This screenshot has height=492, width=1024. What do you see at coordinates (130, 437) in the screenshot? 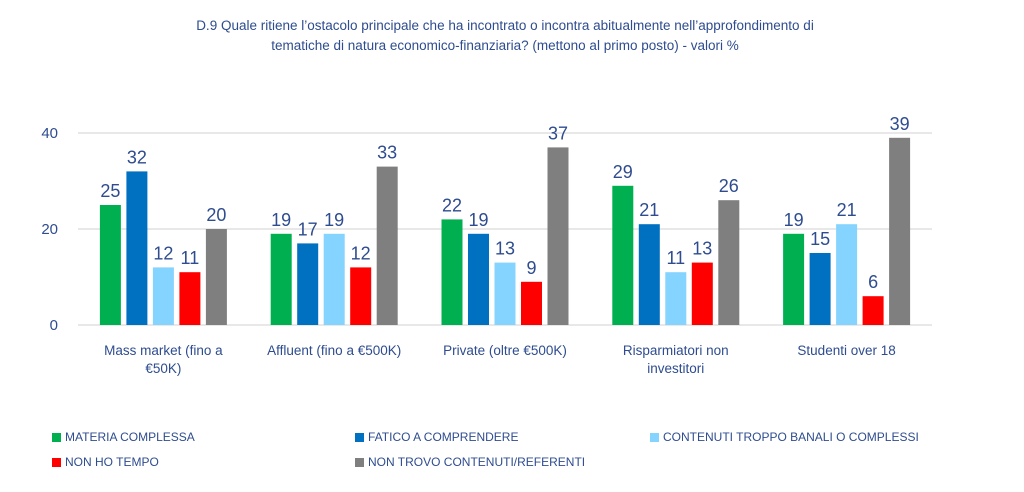
I see `legend-label: MATERIA COMPLESSA` at bounding box center [130, 437].